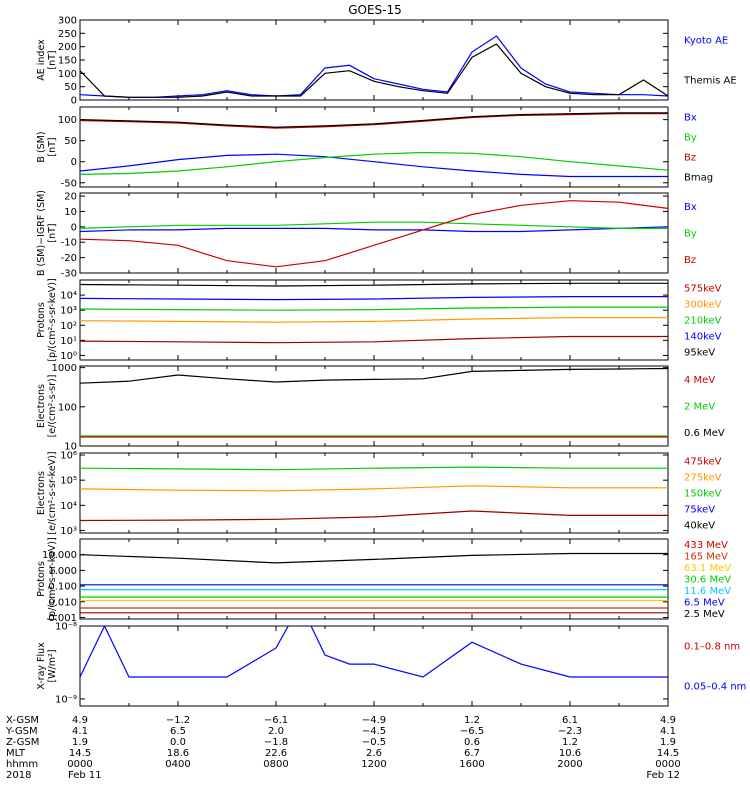 This screenshot has height=804, width=750. What do you see at coordinates (704, 614) in the screenshot?
I see `legend-entry-protons_high: 2.5 MeV` at bounding box center [704, 614].